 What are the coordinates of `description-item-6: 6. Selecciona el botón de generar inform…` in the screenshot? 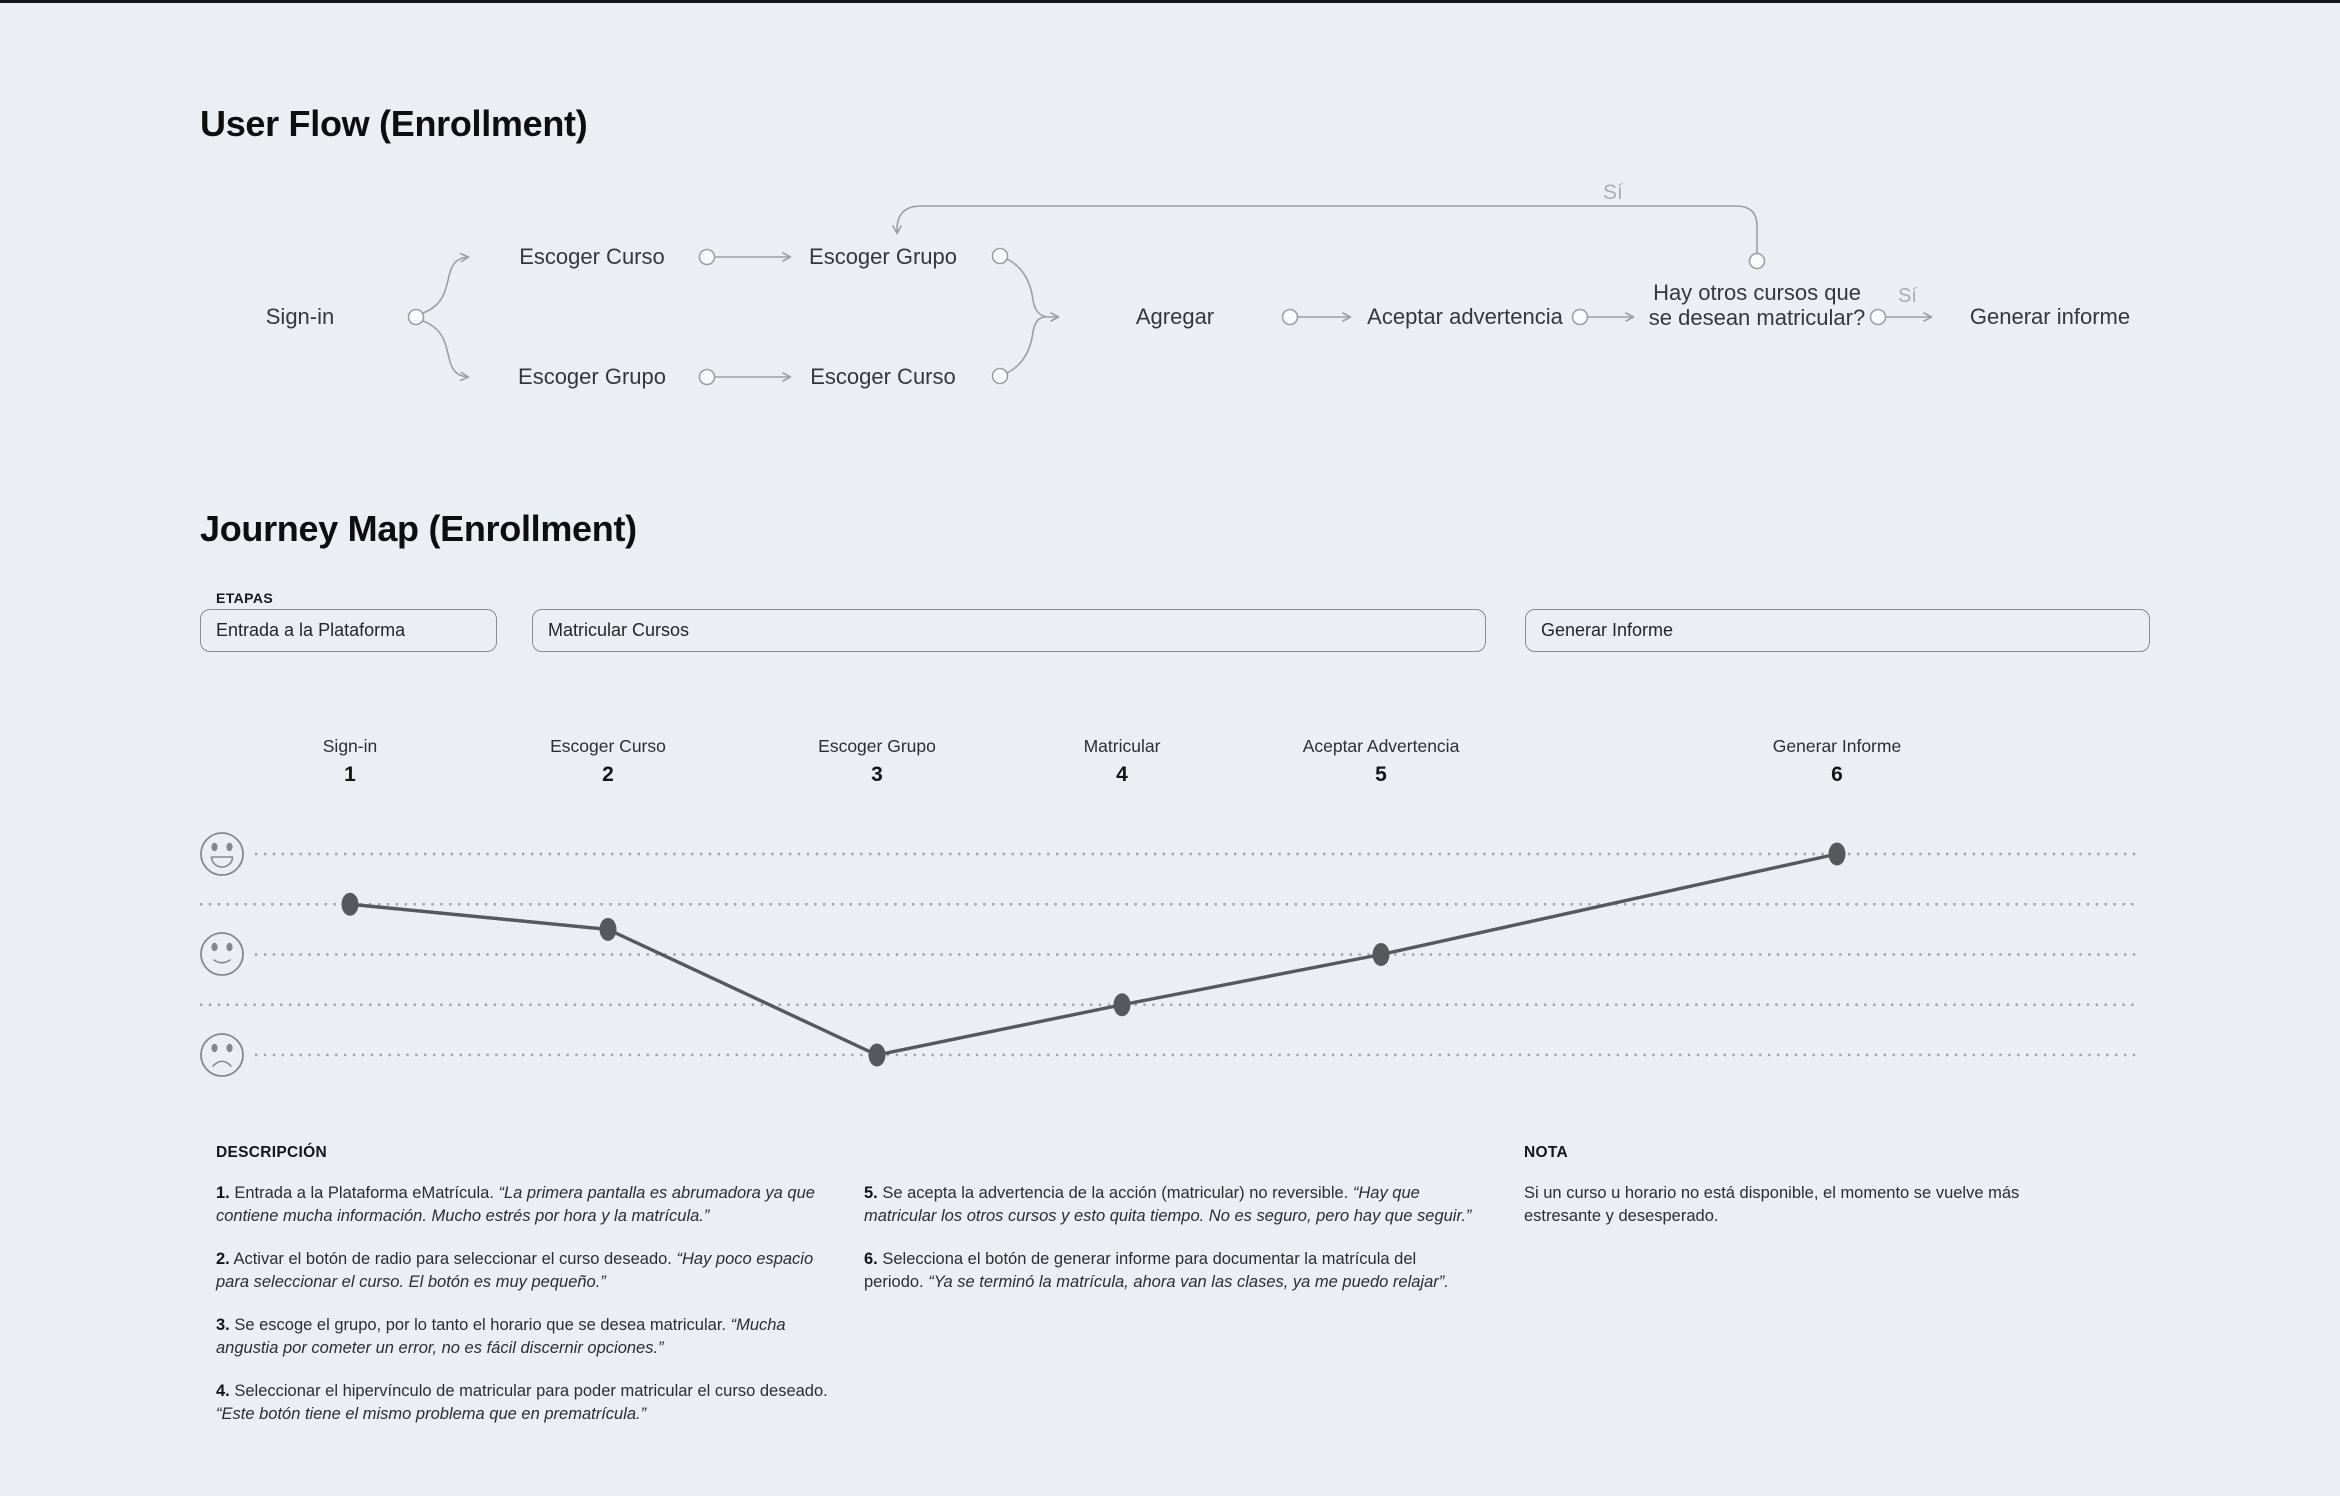 It's located at (1156, 1270).